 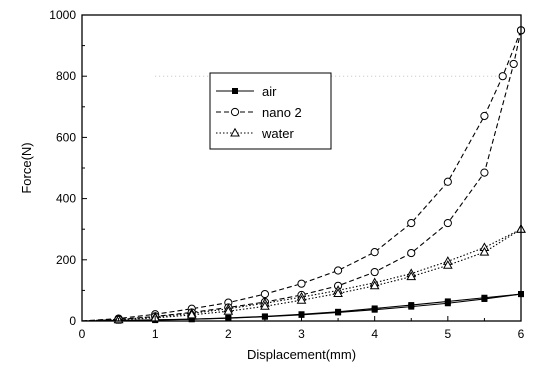 What do you see at coordinates (246, 91) in the screenshot?
I see `legend-item: air` at bounding box center [246, 91].